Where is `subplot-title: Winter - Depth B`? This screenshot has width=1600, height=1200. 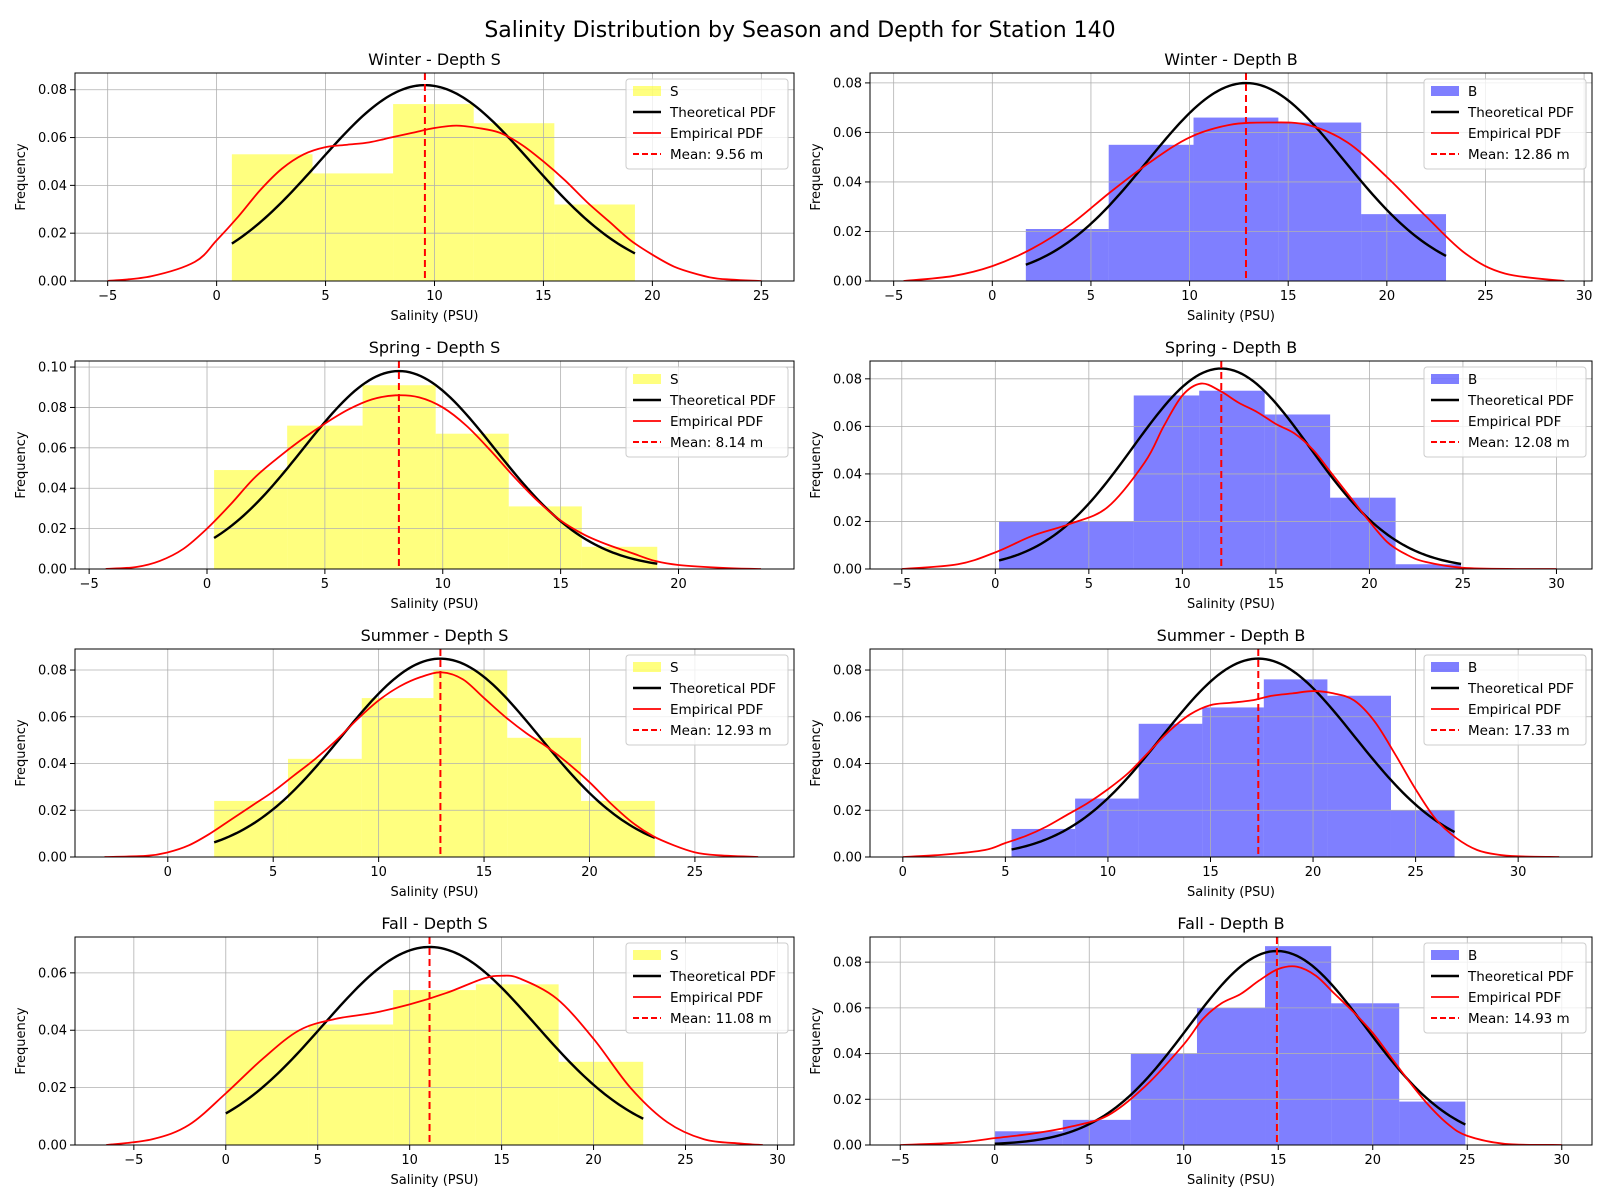 subplot-title: Winter - Depth B is located at coordinates (1231, 59).